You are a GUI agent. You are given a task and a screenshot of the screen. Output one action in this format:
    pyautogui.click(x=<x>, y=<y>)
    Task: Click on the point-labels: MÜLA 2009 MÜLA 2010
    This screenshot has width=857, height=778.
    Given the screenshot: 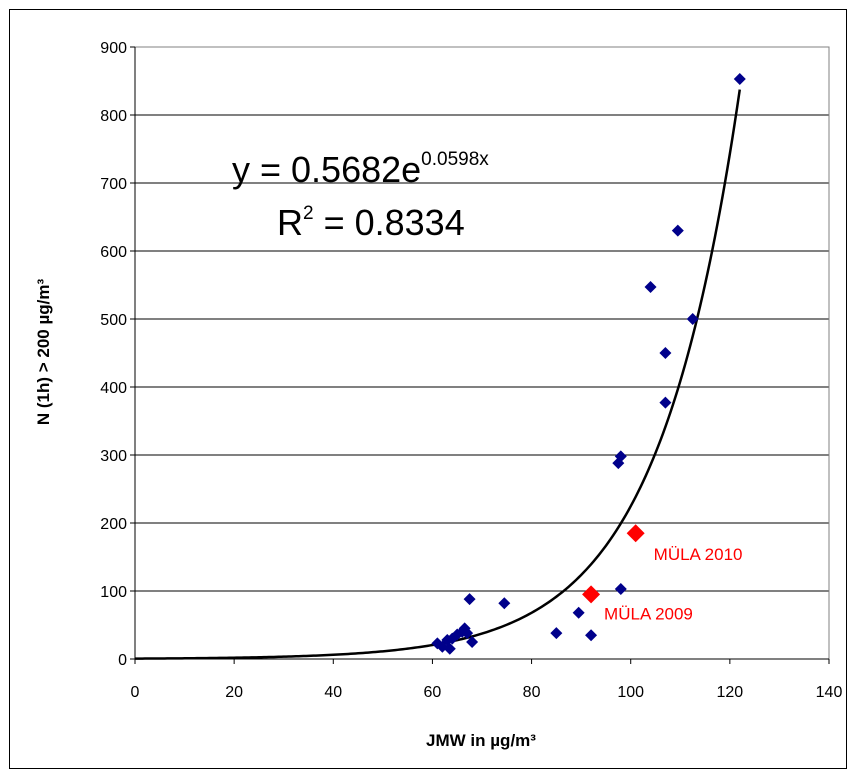 What is the action you would take?
    pyautogui.click(x=673, y=584)
    